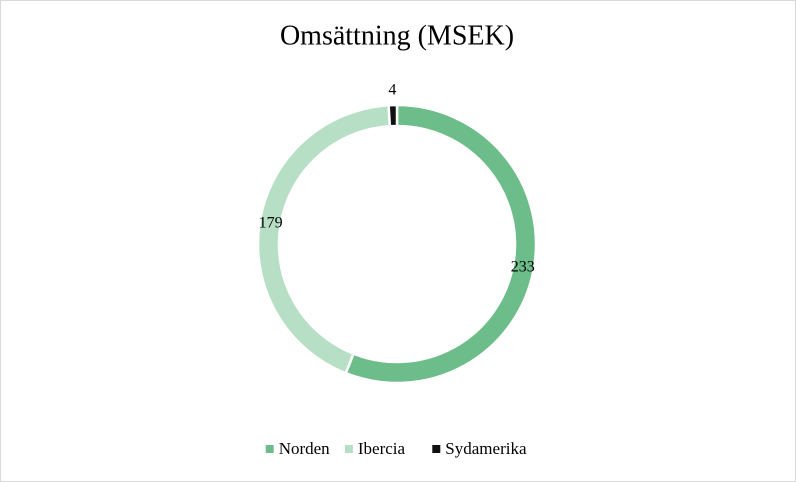  Describe the element at coordinates (304, 448) in the screenshot. I see `legend-label: Norden` at that location.